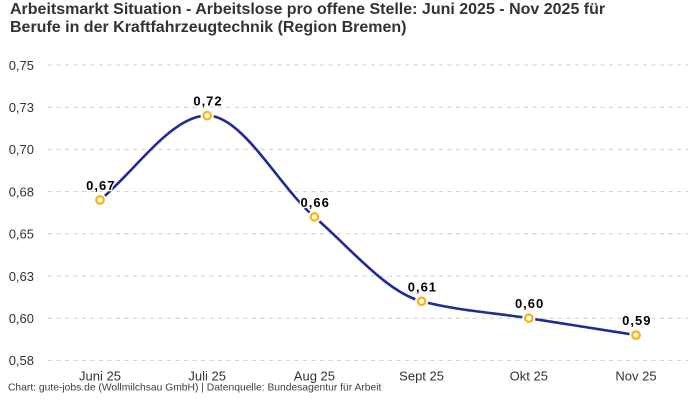 This screenshot has width=700, height=400. I want to click on svg-text: Okt 25, so click(529, 376).